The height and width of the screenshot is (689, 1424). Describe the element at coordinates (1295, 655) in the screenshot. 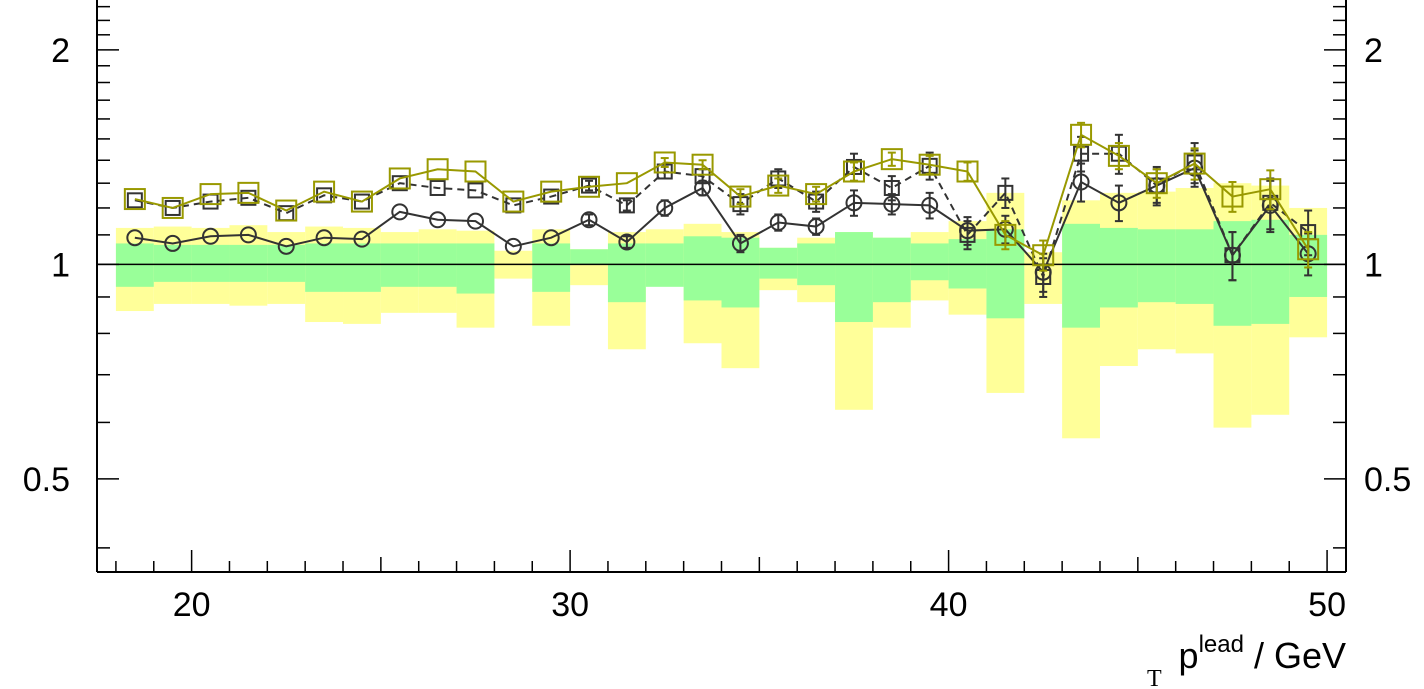

I see `x-axis-title-unit: / GeV` at that location.